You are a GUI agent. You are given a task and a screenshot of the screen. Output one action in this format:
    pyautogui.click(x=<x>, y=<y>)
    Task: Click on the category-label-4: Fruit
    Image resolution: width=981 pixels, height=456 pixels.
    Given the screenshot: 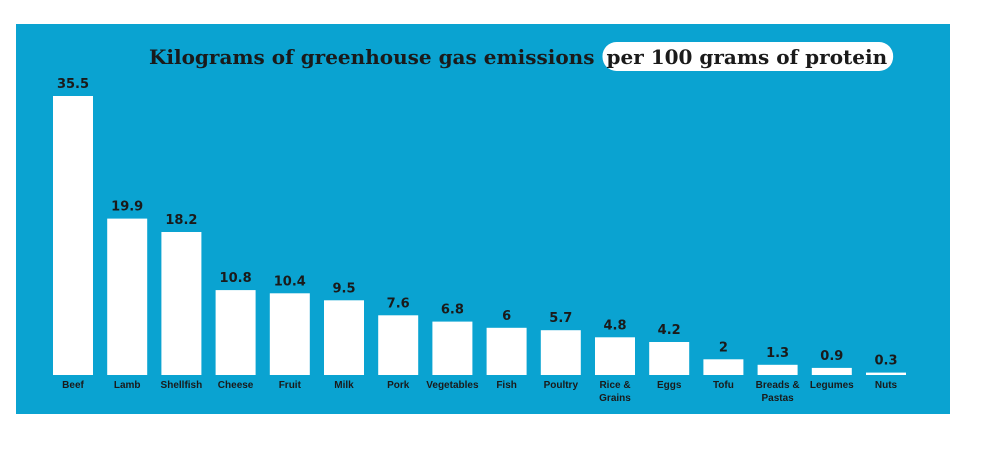 What is the action you would take?
    pyautogui.click(x=290, y=385)
    